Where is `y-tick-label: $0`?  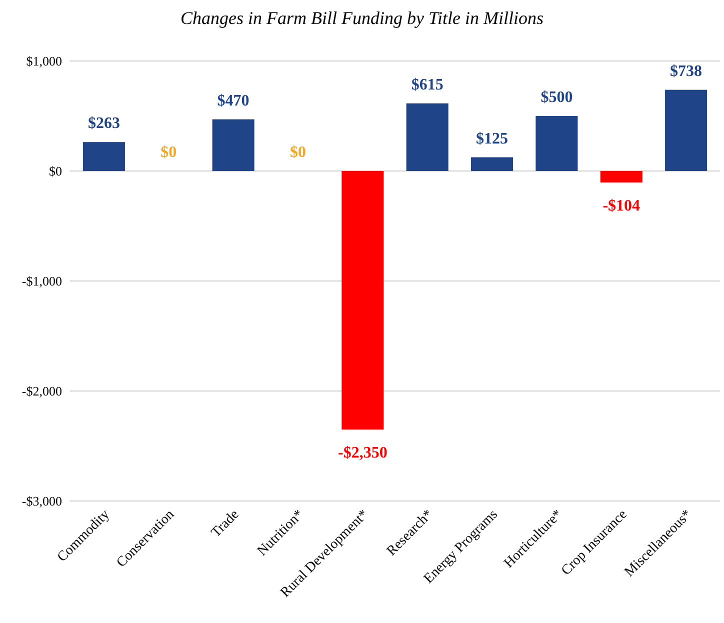
y-tick-label: $0 is located at coordinates (55, 171).